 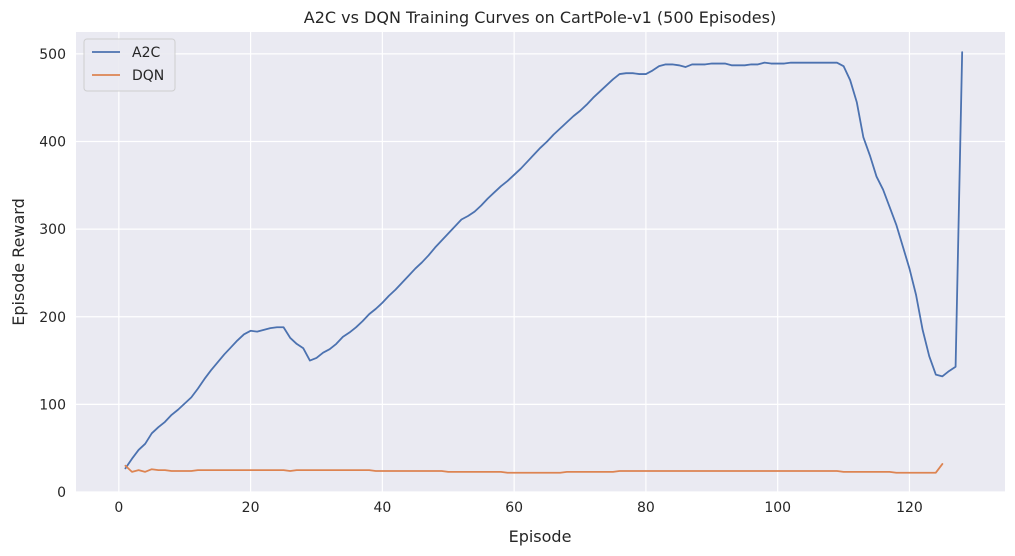 What do you see at coordinates (382, 508) in the screenshot?
I see `x-tick-label: 40` at bounding box center [382, 508].